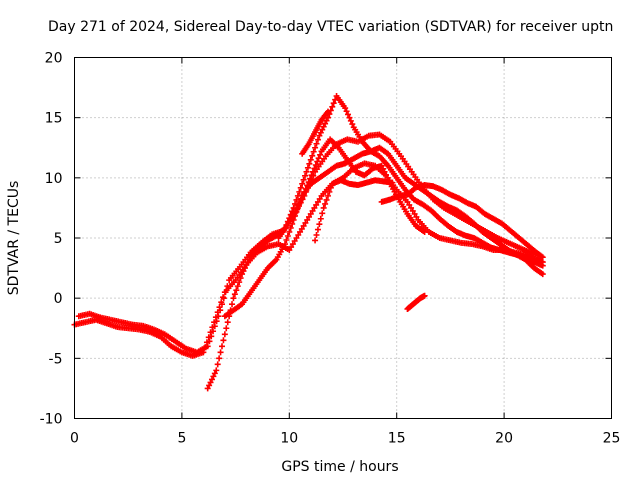 The width and height of the screenshot is (640, 480). I want to click on x-tick-label: 20, so click(504, 439).